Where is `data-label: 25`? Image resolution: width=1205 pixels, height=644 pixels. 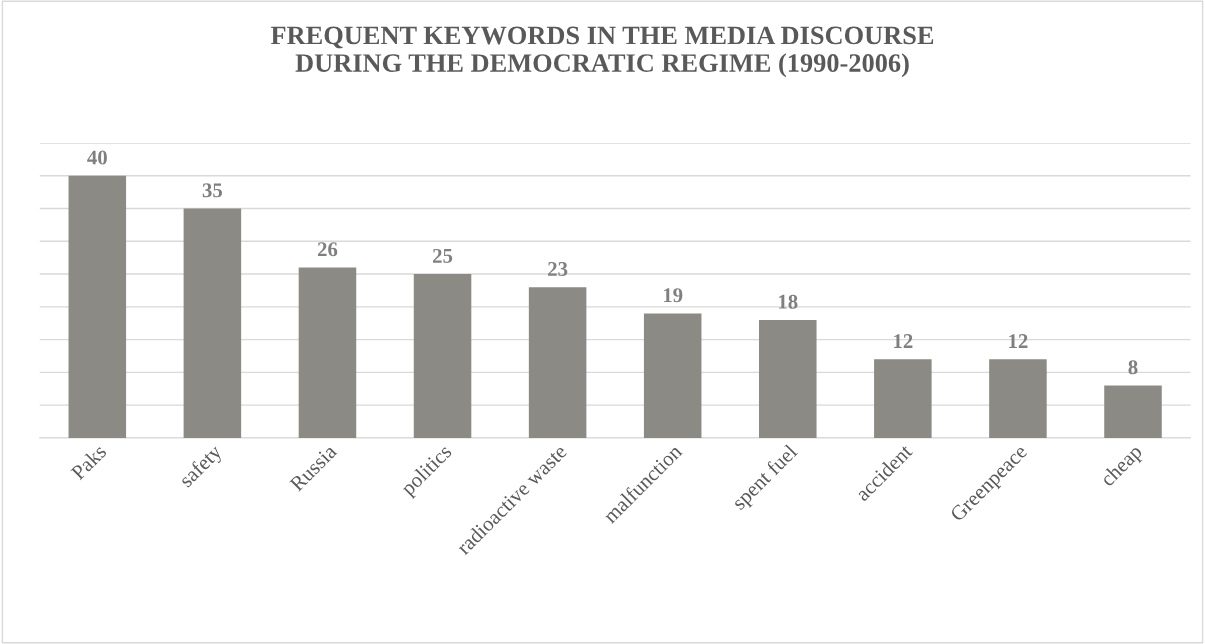
data-label: 25 is located at coordinates (443, 255).